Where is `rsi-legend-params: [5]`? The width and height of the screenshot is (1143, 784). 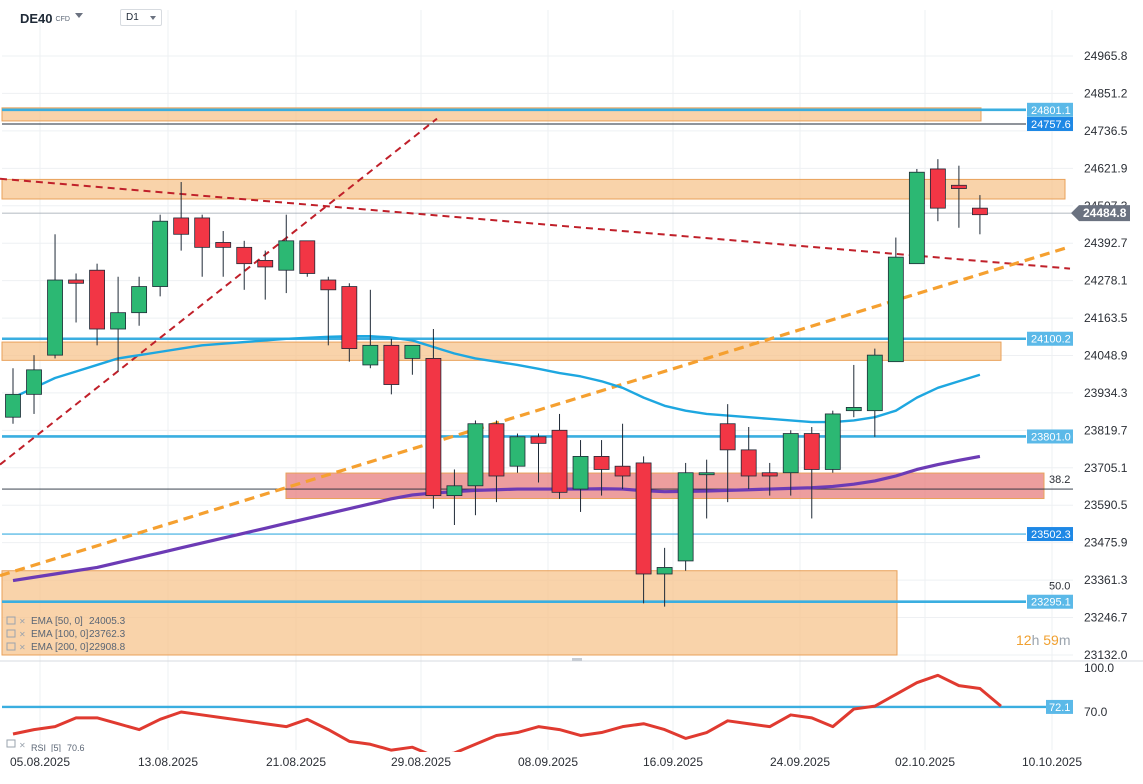
rsi-legend-params: [5] is located at coordinates (56, 748).